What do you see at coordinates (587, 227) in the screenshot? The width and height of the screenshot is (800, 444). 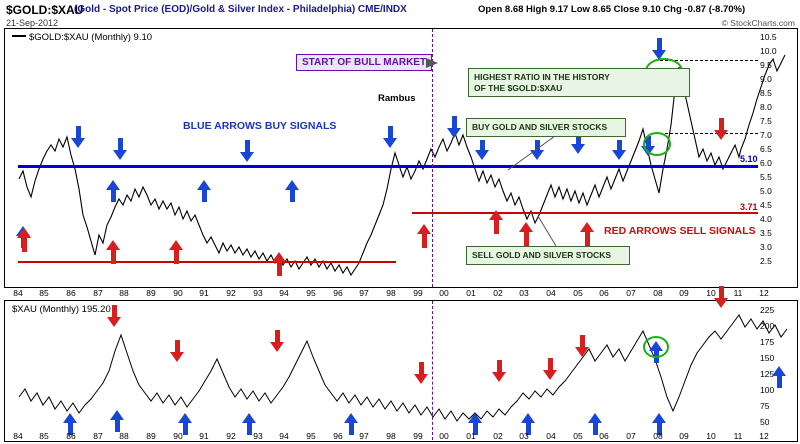 I see `red-up-arrow-2006` at bounding box center [587, 227].